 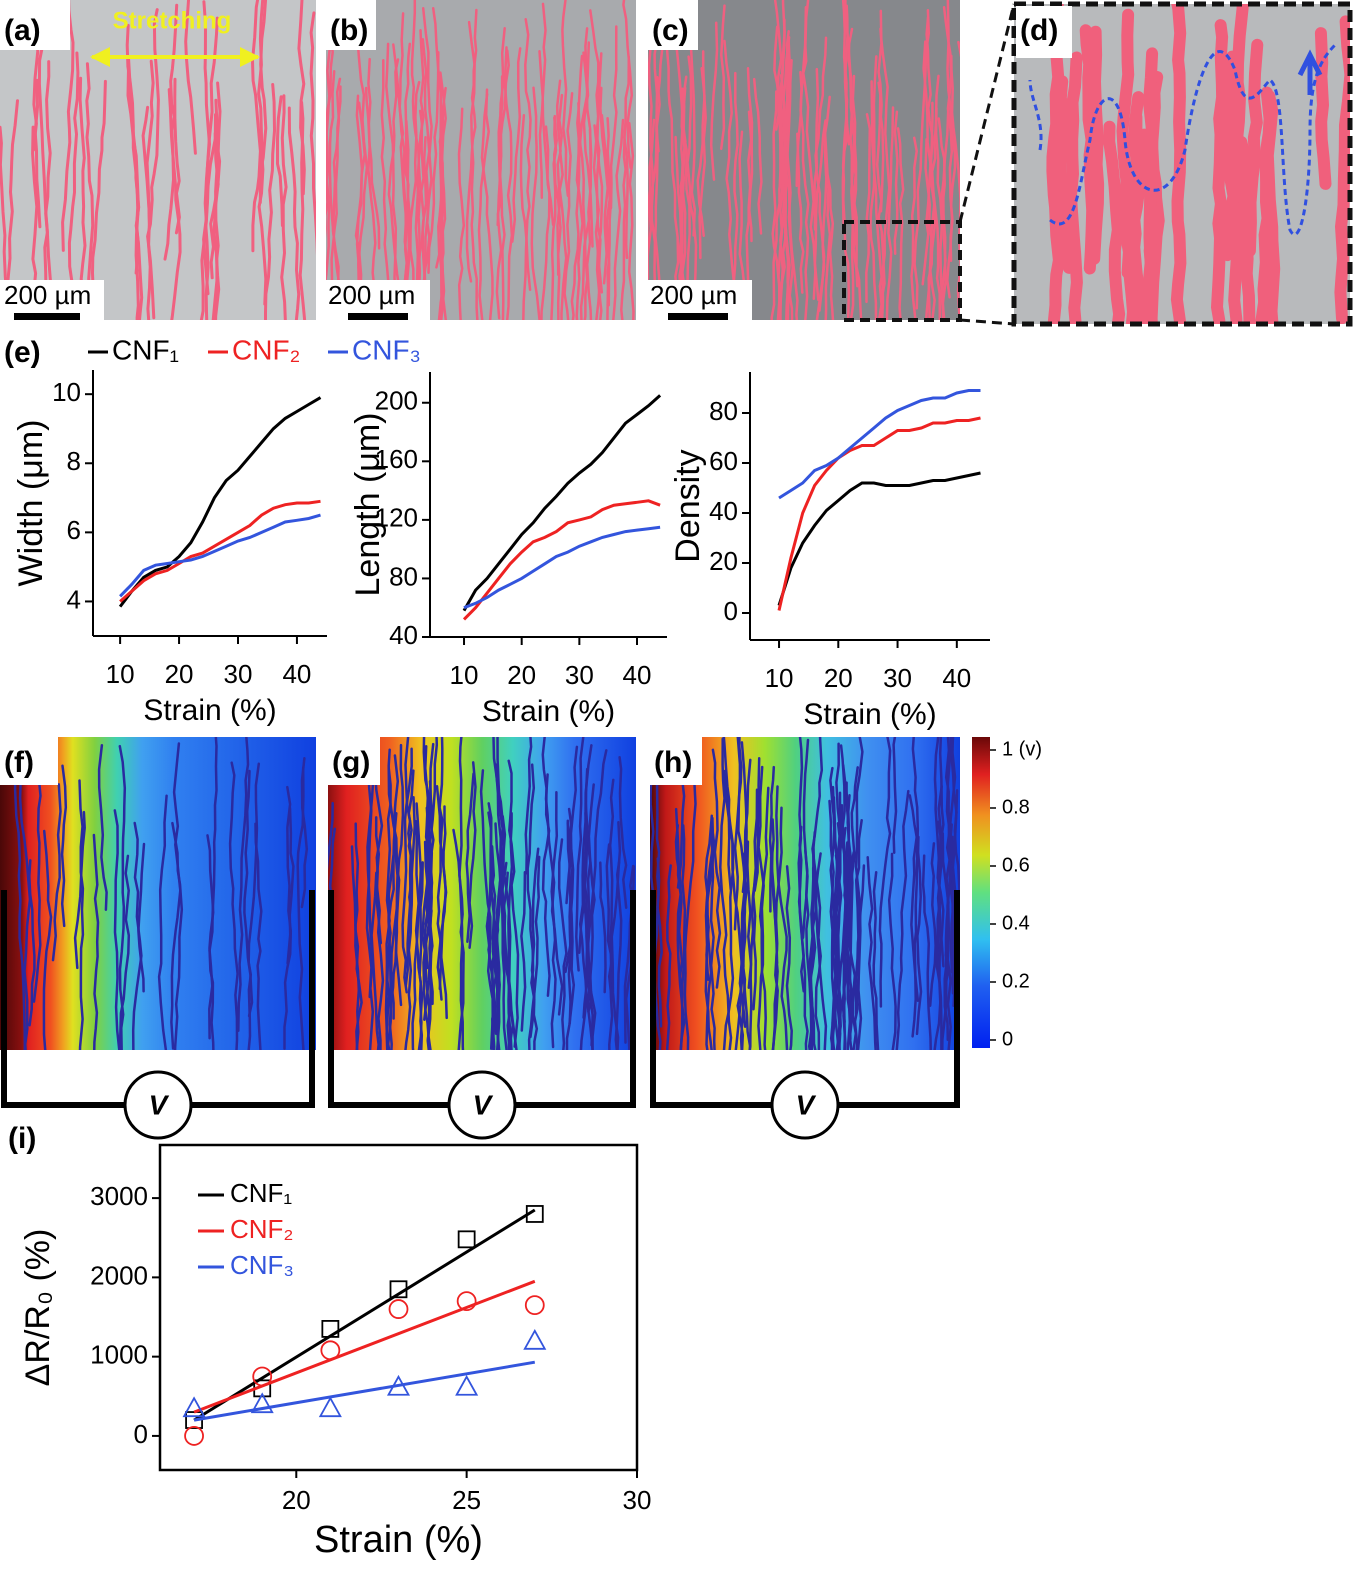 I want to click on data-line, so click(x=220, y=502).